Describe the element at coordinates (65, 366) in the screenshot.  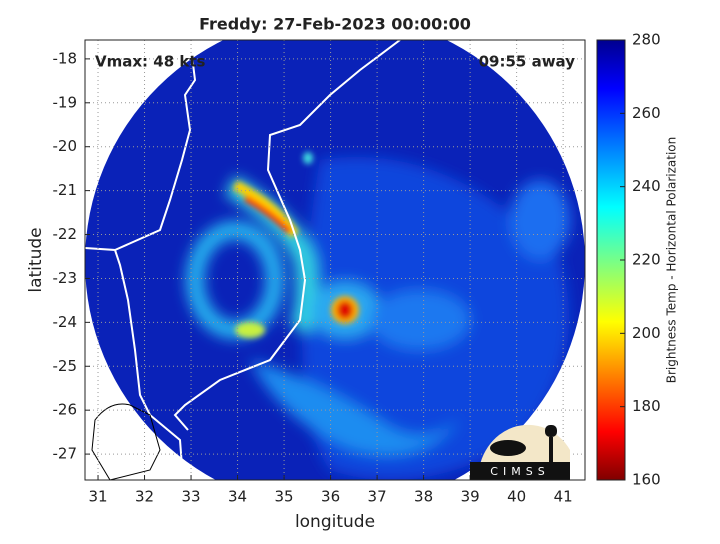
I see `y-tick-label: -25` at that location.